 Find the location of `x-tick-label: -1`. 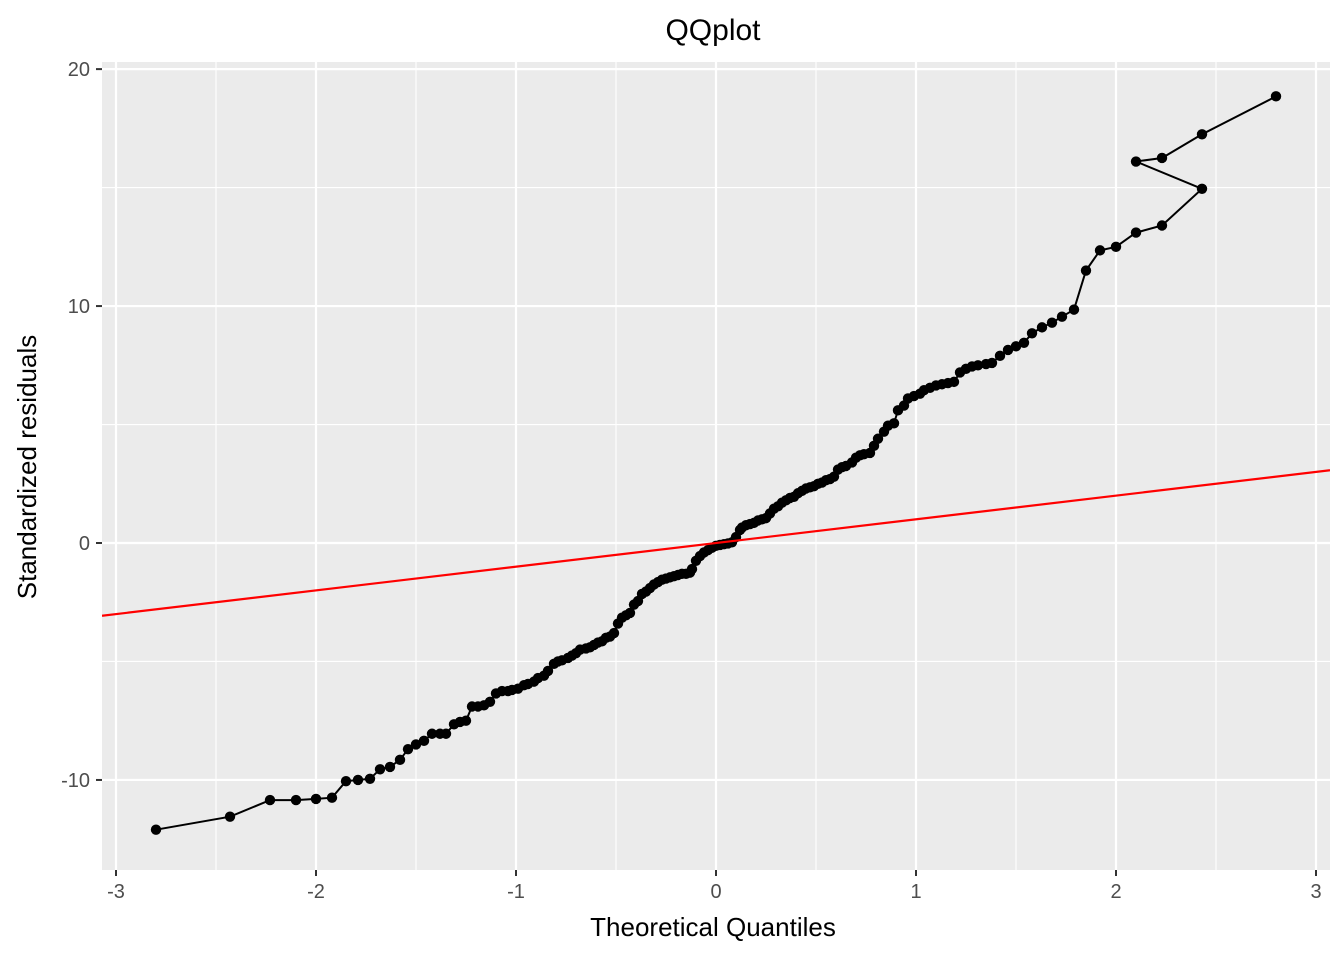

x-tick-label: -1 is located at coordinates (516, 892).